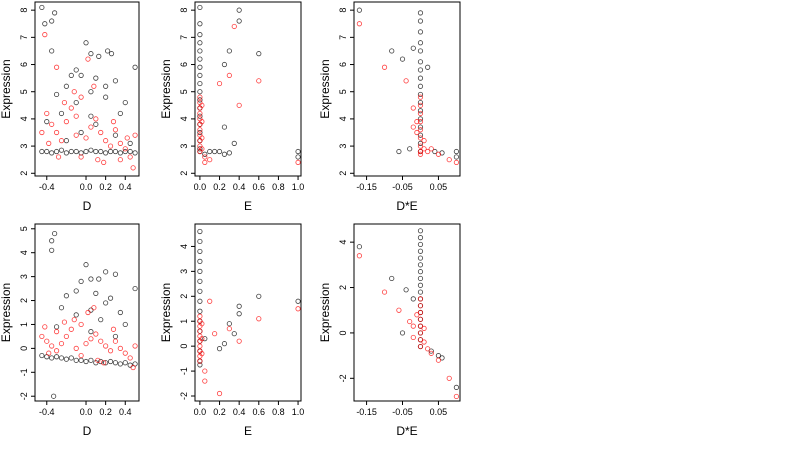 The image size is (800, 450). I want to click on chart-panel-1: -0.4 0.0 0.2 0.4 2 3 4 5 6 7 8 D Expression, so click(70, 107).